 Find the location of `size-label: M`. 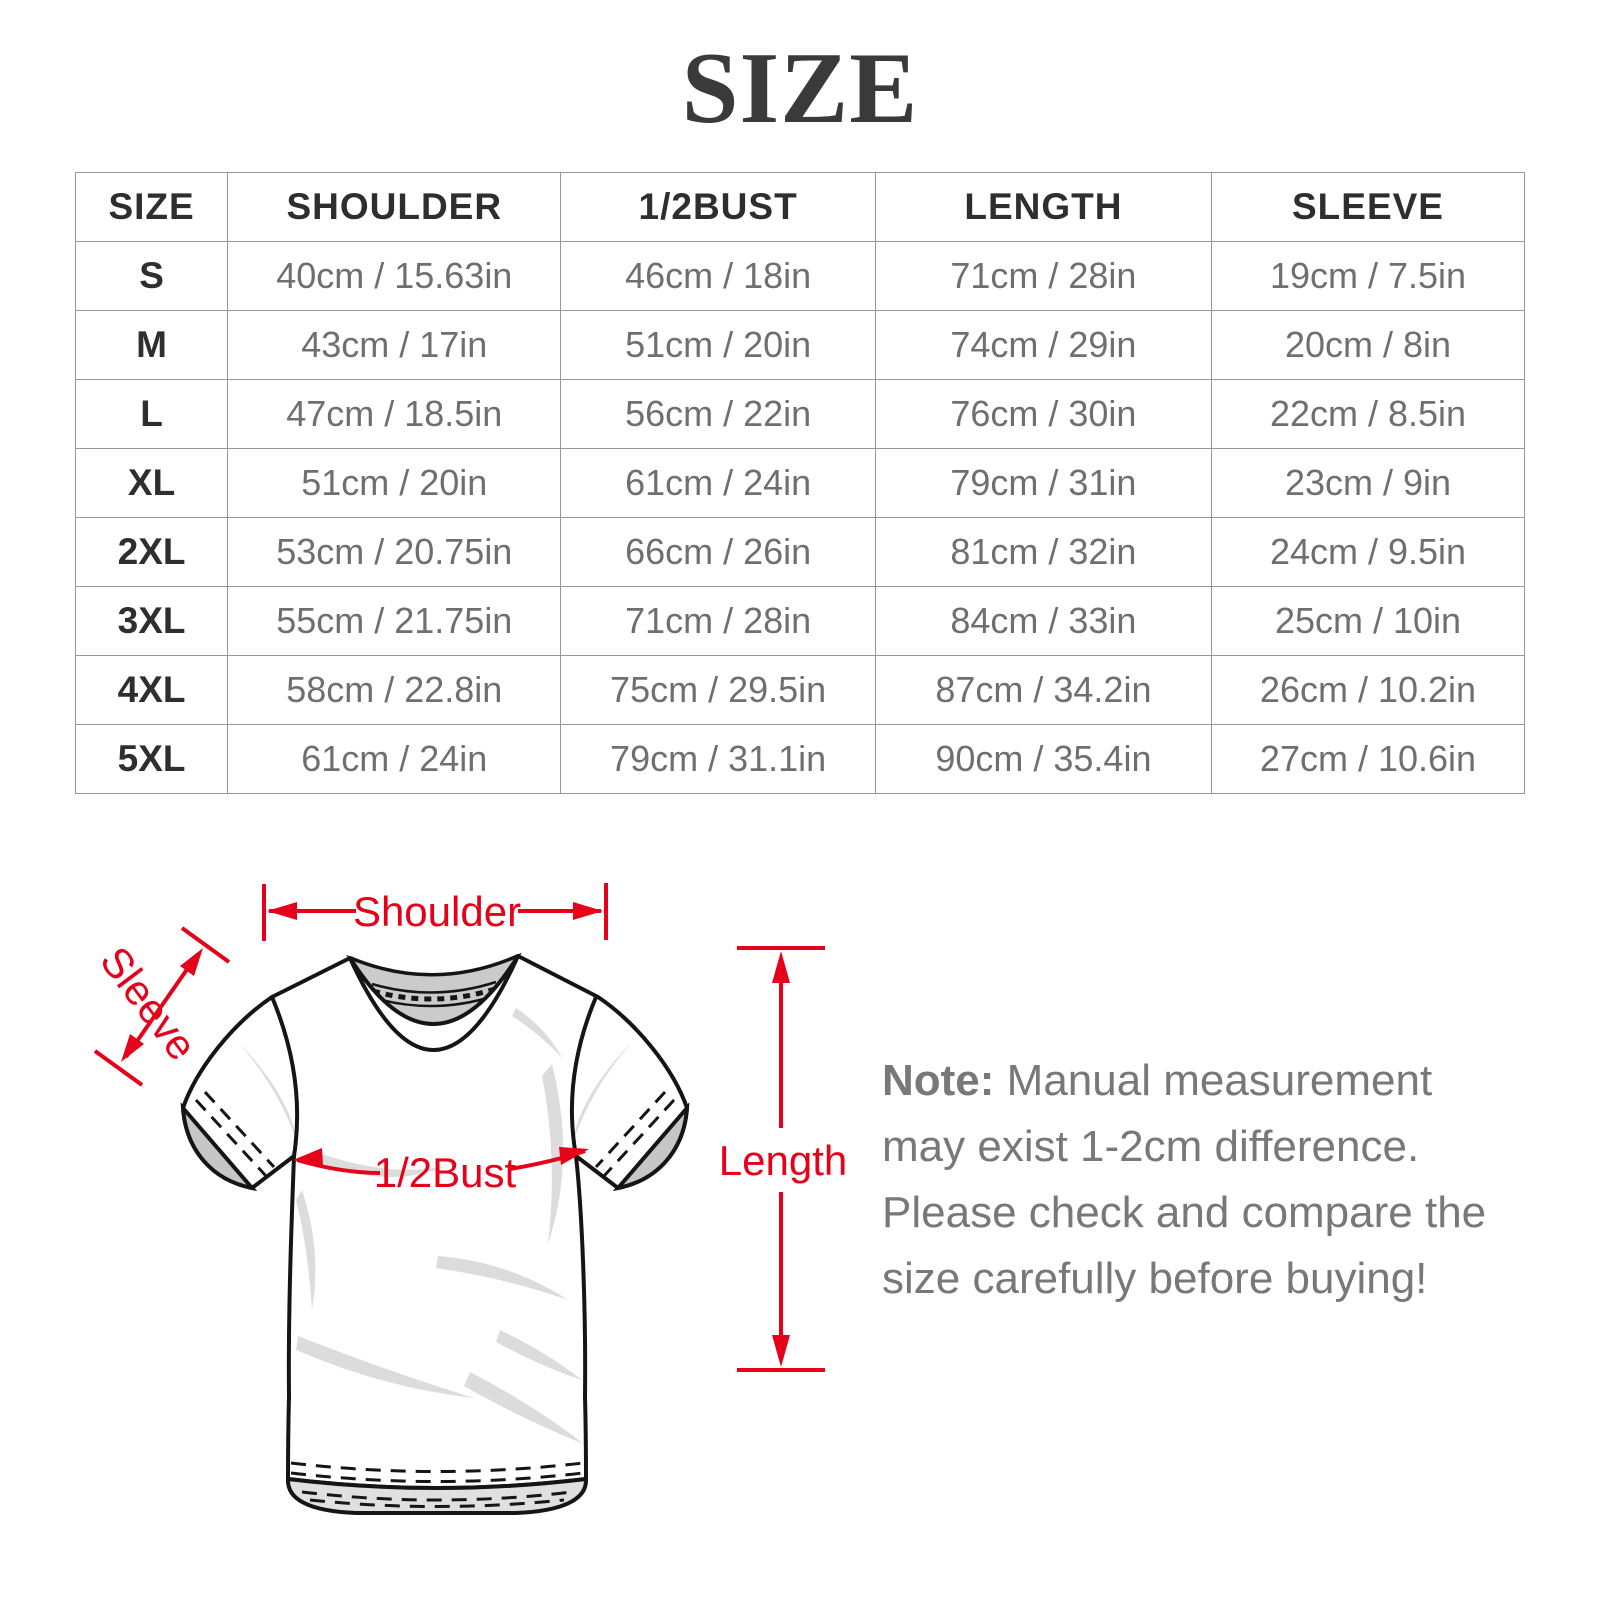

size-label: M is located at coordinates (151, 345).